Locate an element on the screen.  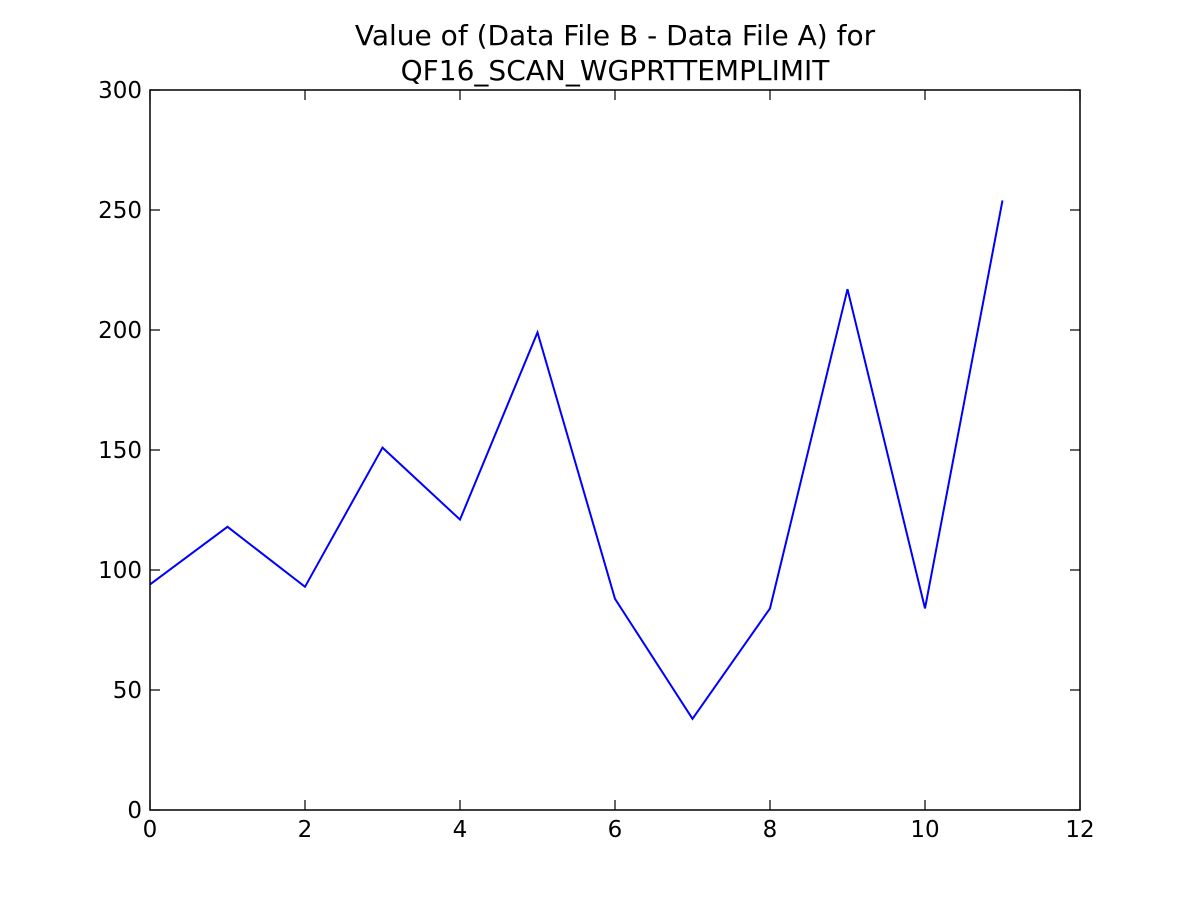
x-tick-label: 0 is located at coordinates (150, 830).